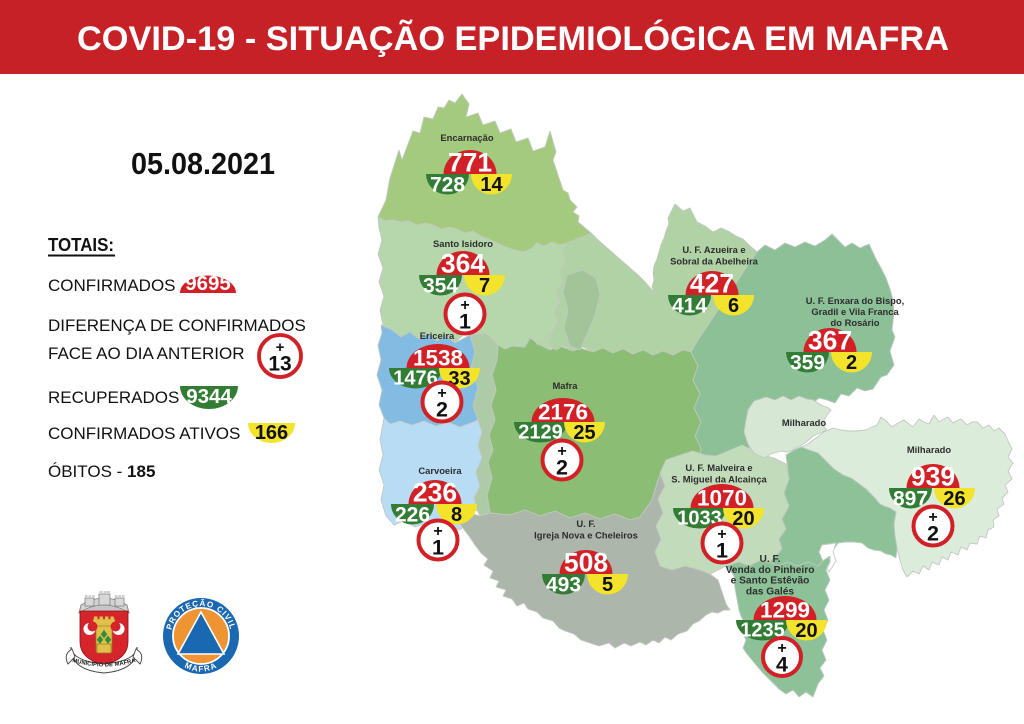 The height and width of the screenshot is (724, 1024). I want to click on svg-text: e Santo Estêvão, so click(770, 581).